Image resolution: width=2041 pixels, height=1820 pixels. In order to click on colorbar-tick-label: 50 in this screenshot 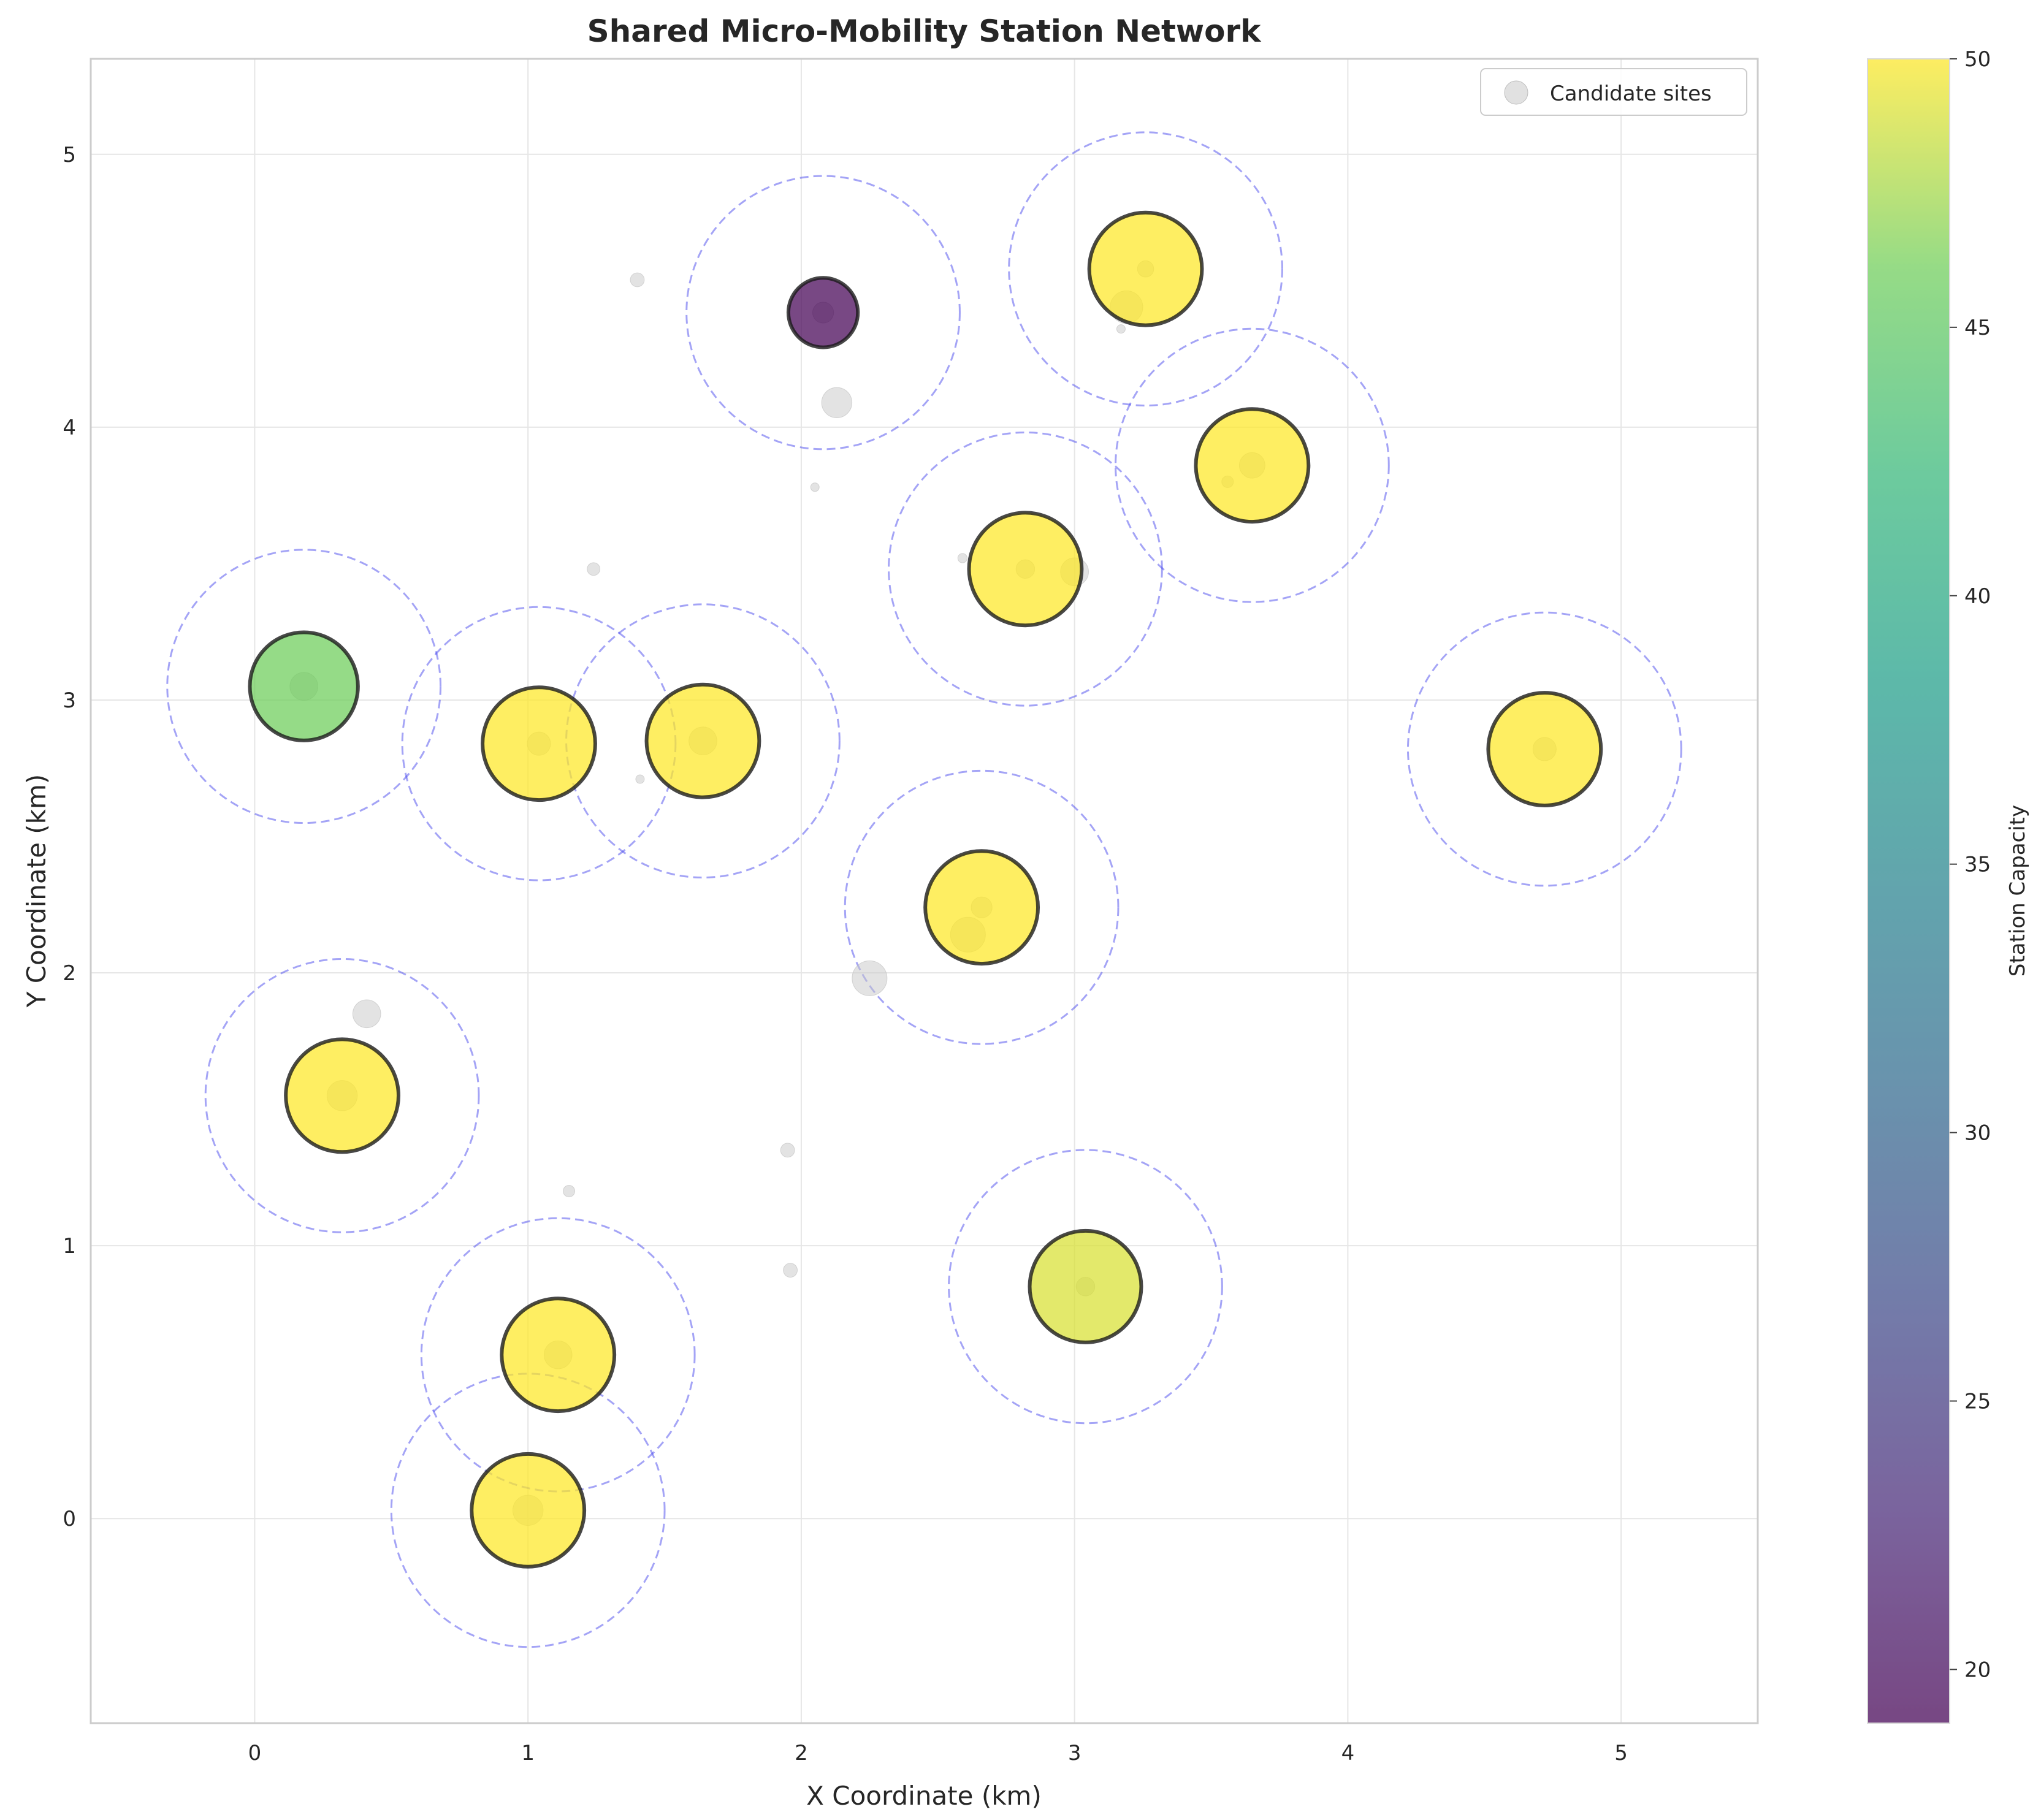, I will do `click(1978, 59)`.